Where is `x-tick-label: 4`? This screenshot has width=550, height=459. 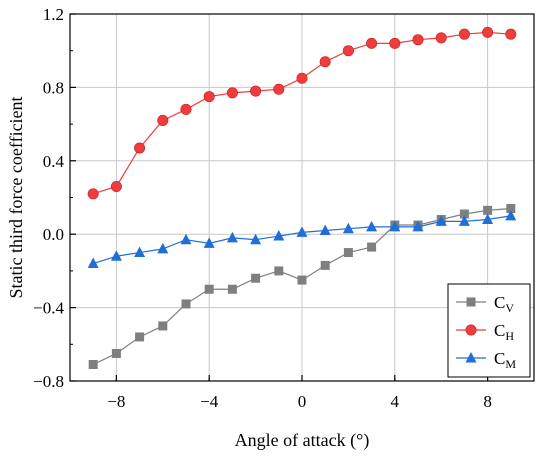
x-tick-label: 4 is located at coordinates (395, 401).